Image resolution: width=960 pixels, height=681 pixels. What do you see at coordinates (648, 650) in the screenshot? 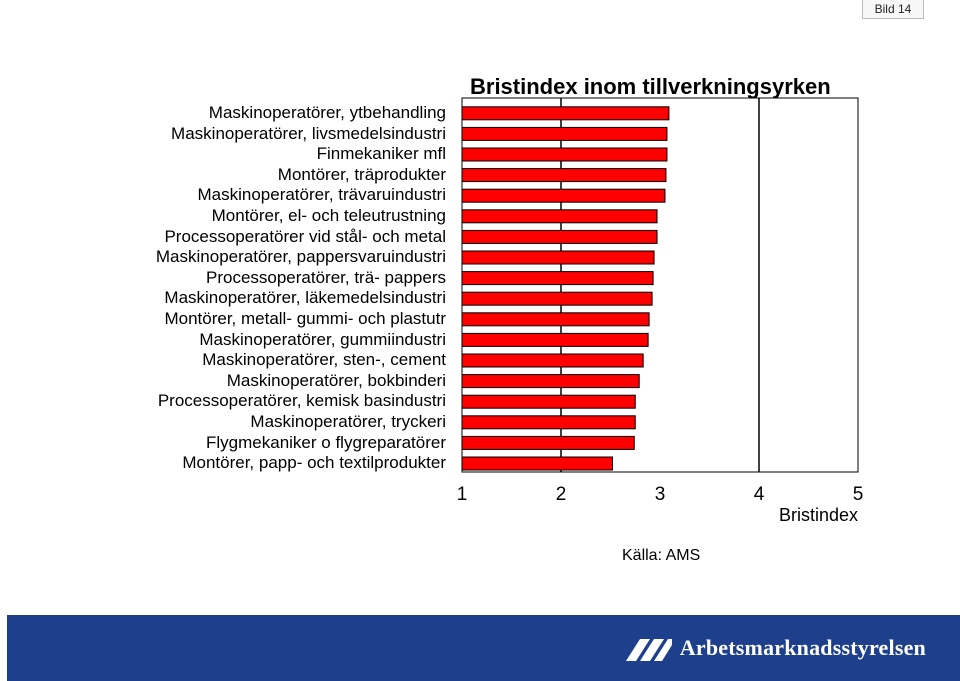
I see `ams-logo-icon` at bounding box center [648, 650].